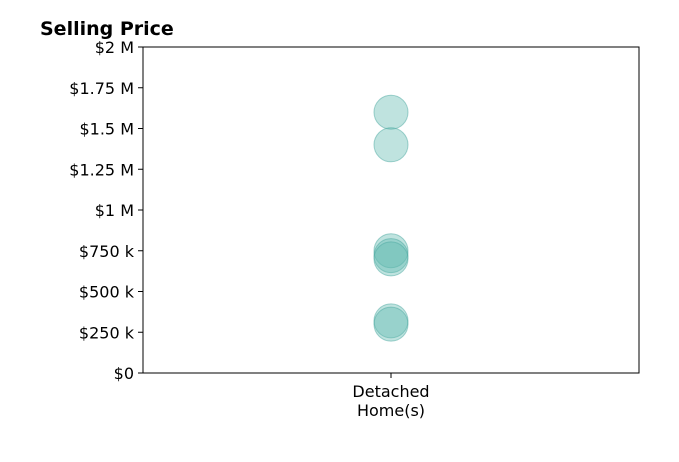 This screenshot has height=462, width=679. What do you see at coordinates (391, 218) in the screenshot?
I see `data-points` at bounding box center [391, 218].